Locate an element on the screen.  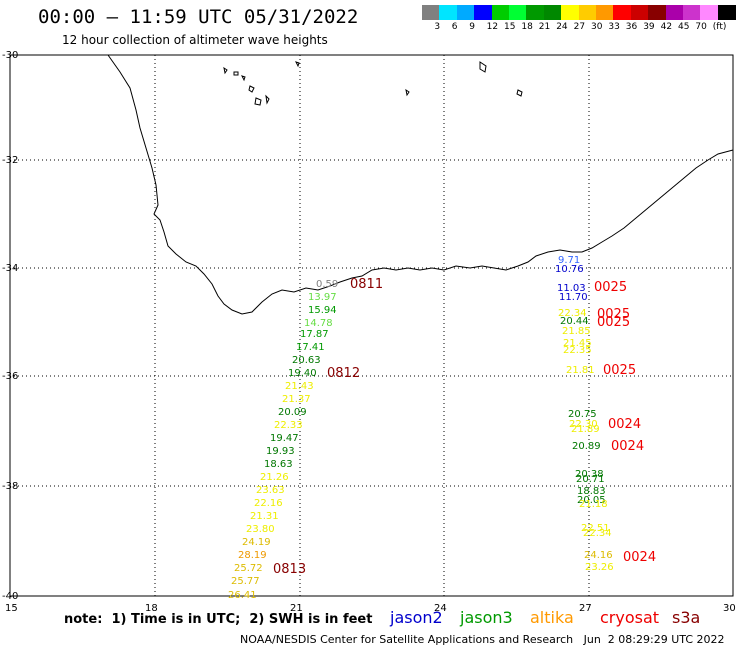
lat-tick-label: -30 is located at coordinates (10, 55).